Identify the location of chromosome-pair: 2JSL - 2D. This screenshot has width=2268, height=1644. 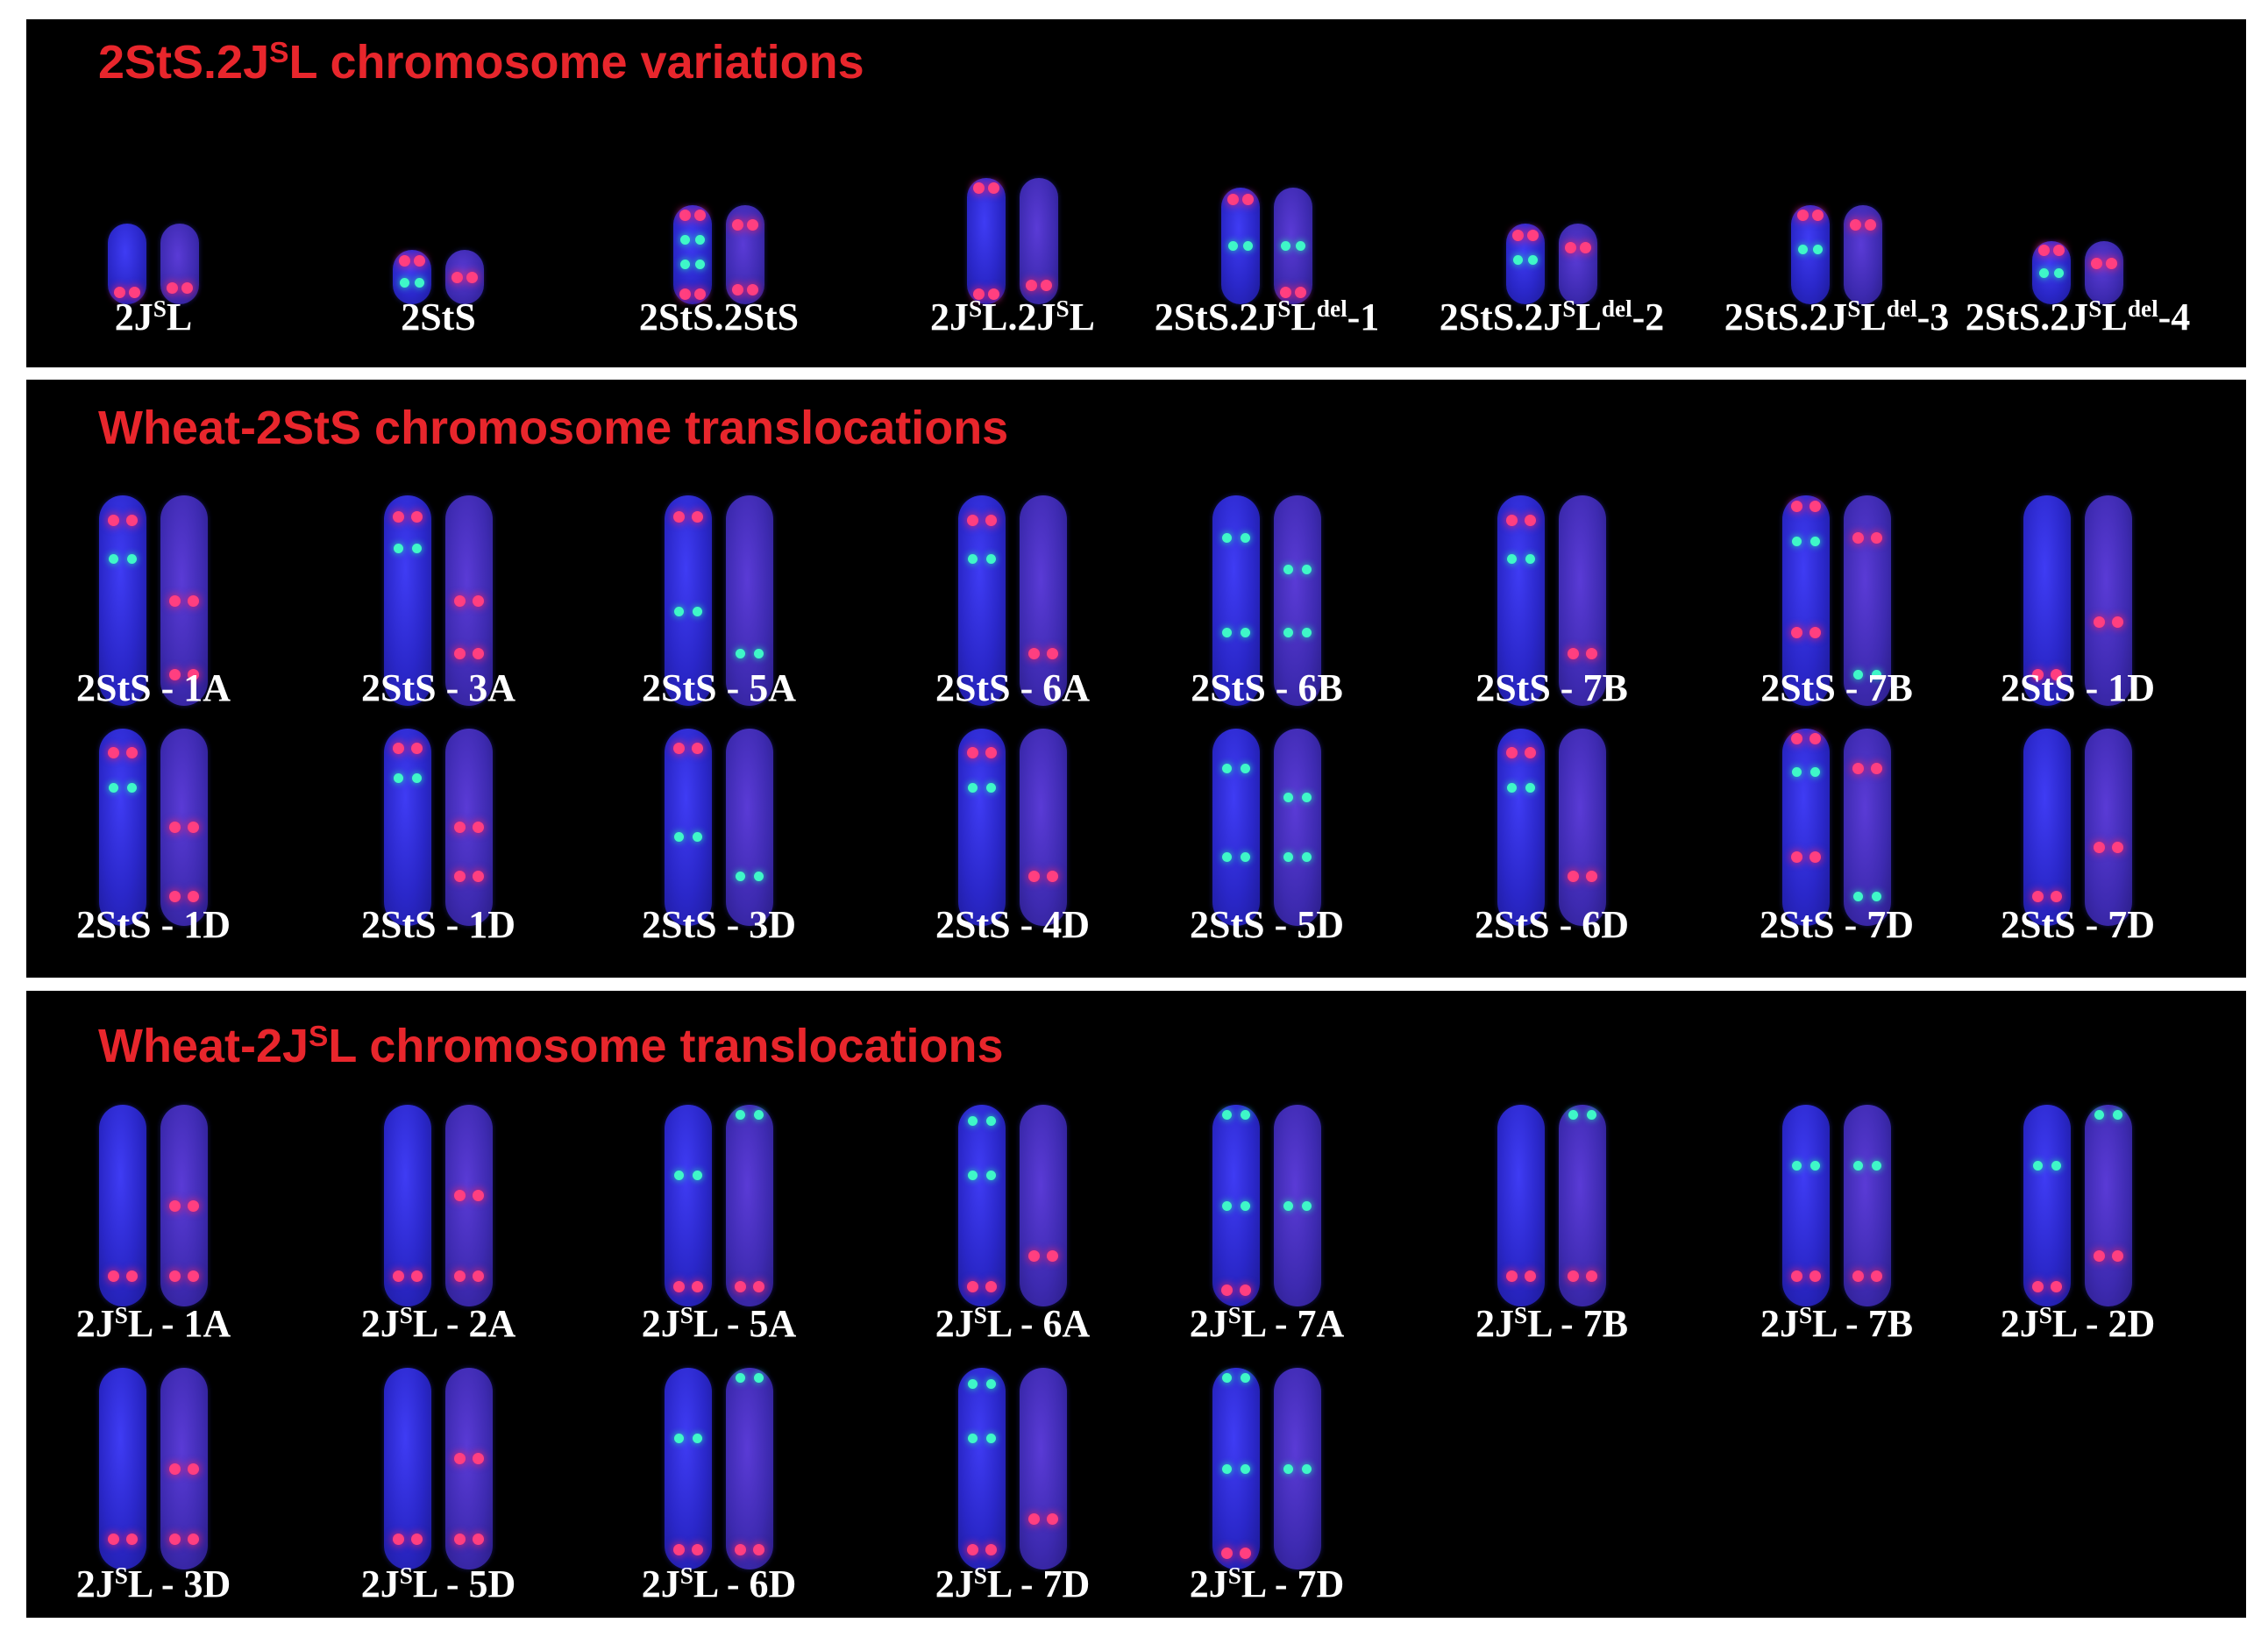
(2077, 1170).